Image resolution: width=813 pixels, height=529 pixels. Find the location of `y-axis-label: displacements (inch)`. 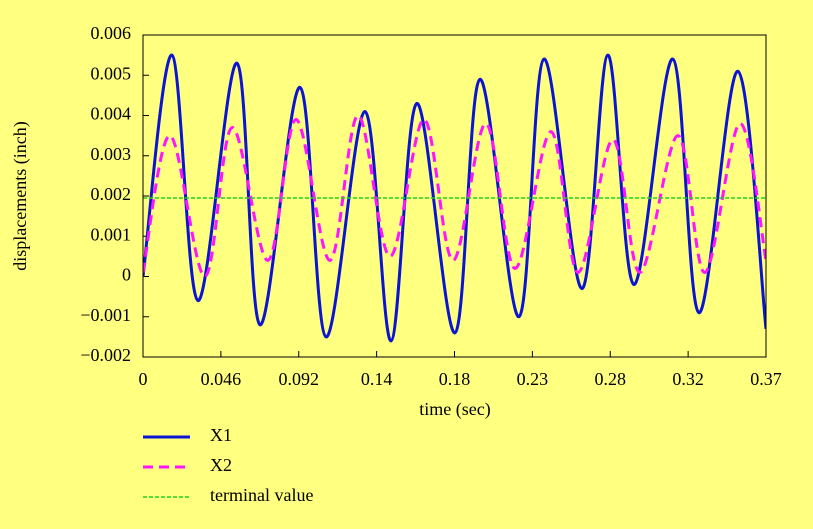

y-axis-label: displacements (inch) is located at coordinates (20, 195).